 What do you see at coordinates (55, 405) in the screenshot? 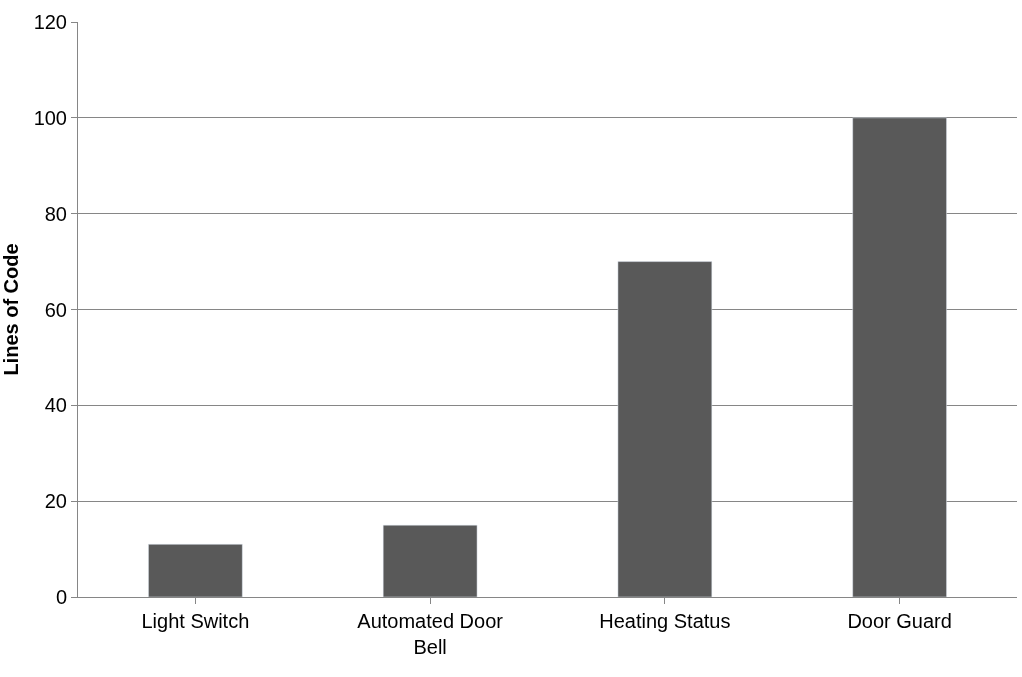
I see `y-tick-label: 40` at bounding box center [55, 405].